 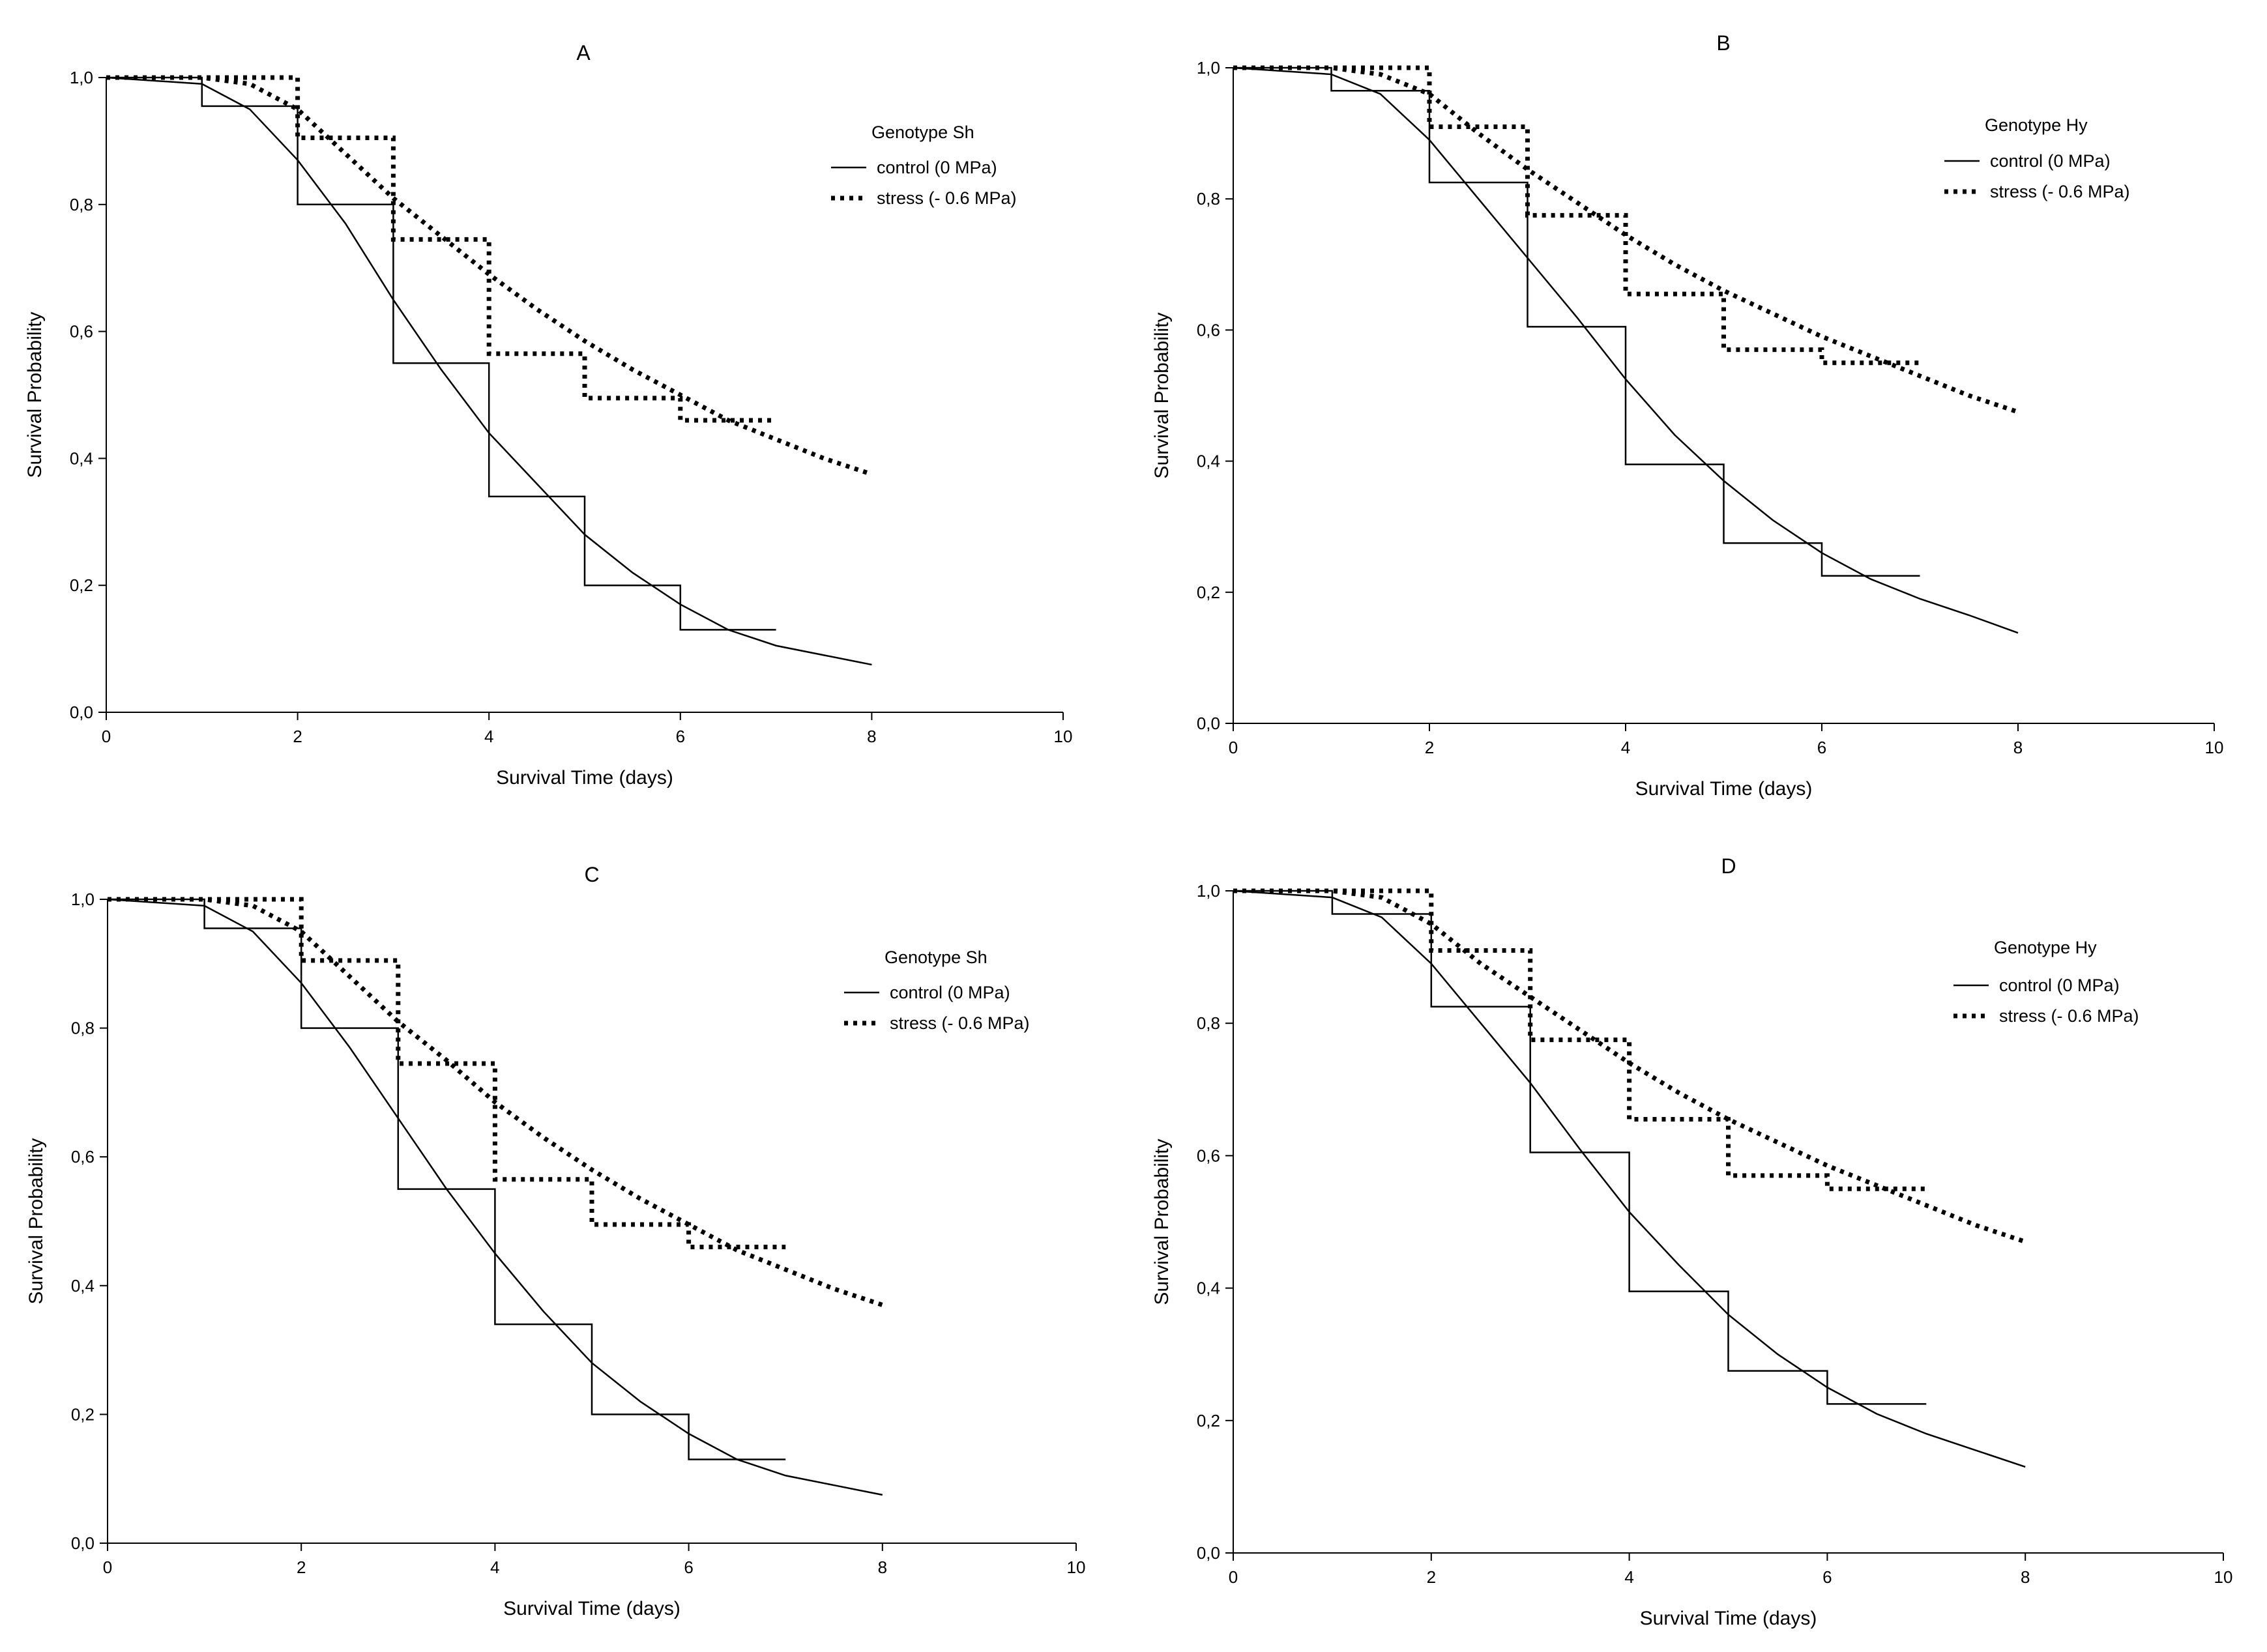 What do you see at coordinates (1723, 43) in the screenshot?
I see `panel-label: B` at bounding box center [1723, 43].